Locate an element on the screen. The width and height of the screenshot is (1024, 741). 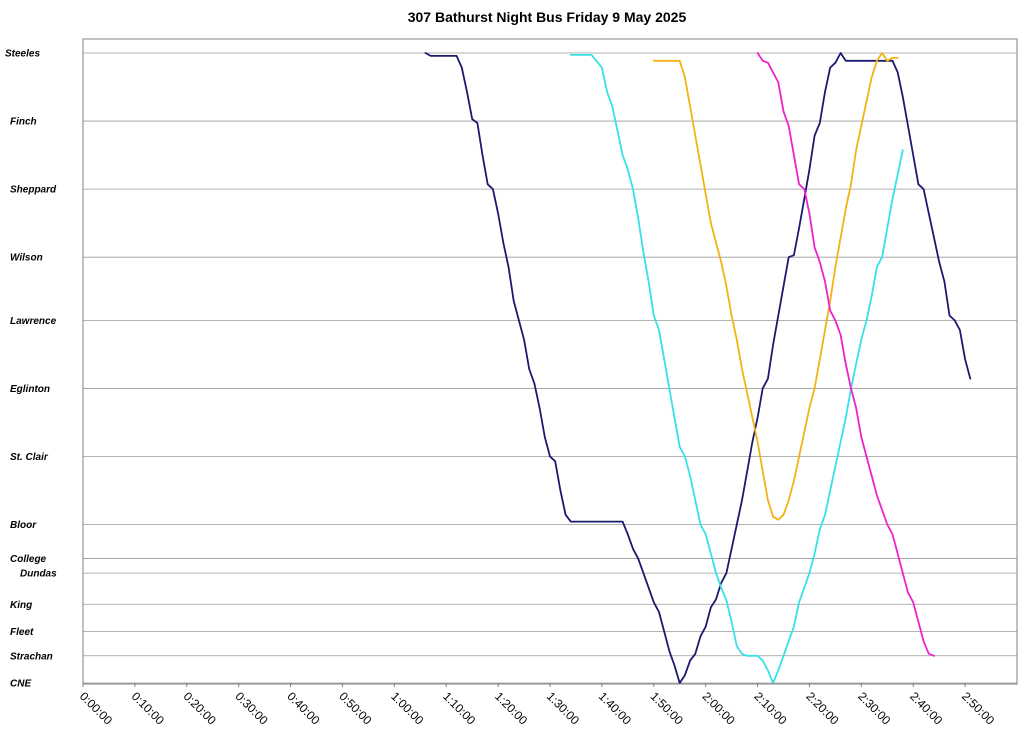
x-tick-label: 2:40:00 is located at coordinates (926, 708).